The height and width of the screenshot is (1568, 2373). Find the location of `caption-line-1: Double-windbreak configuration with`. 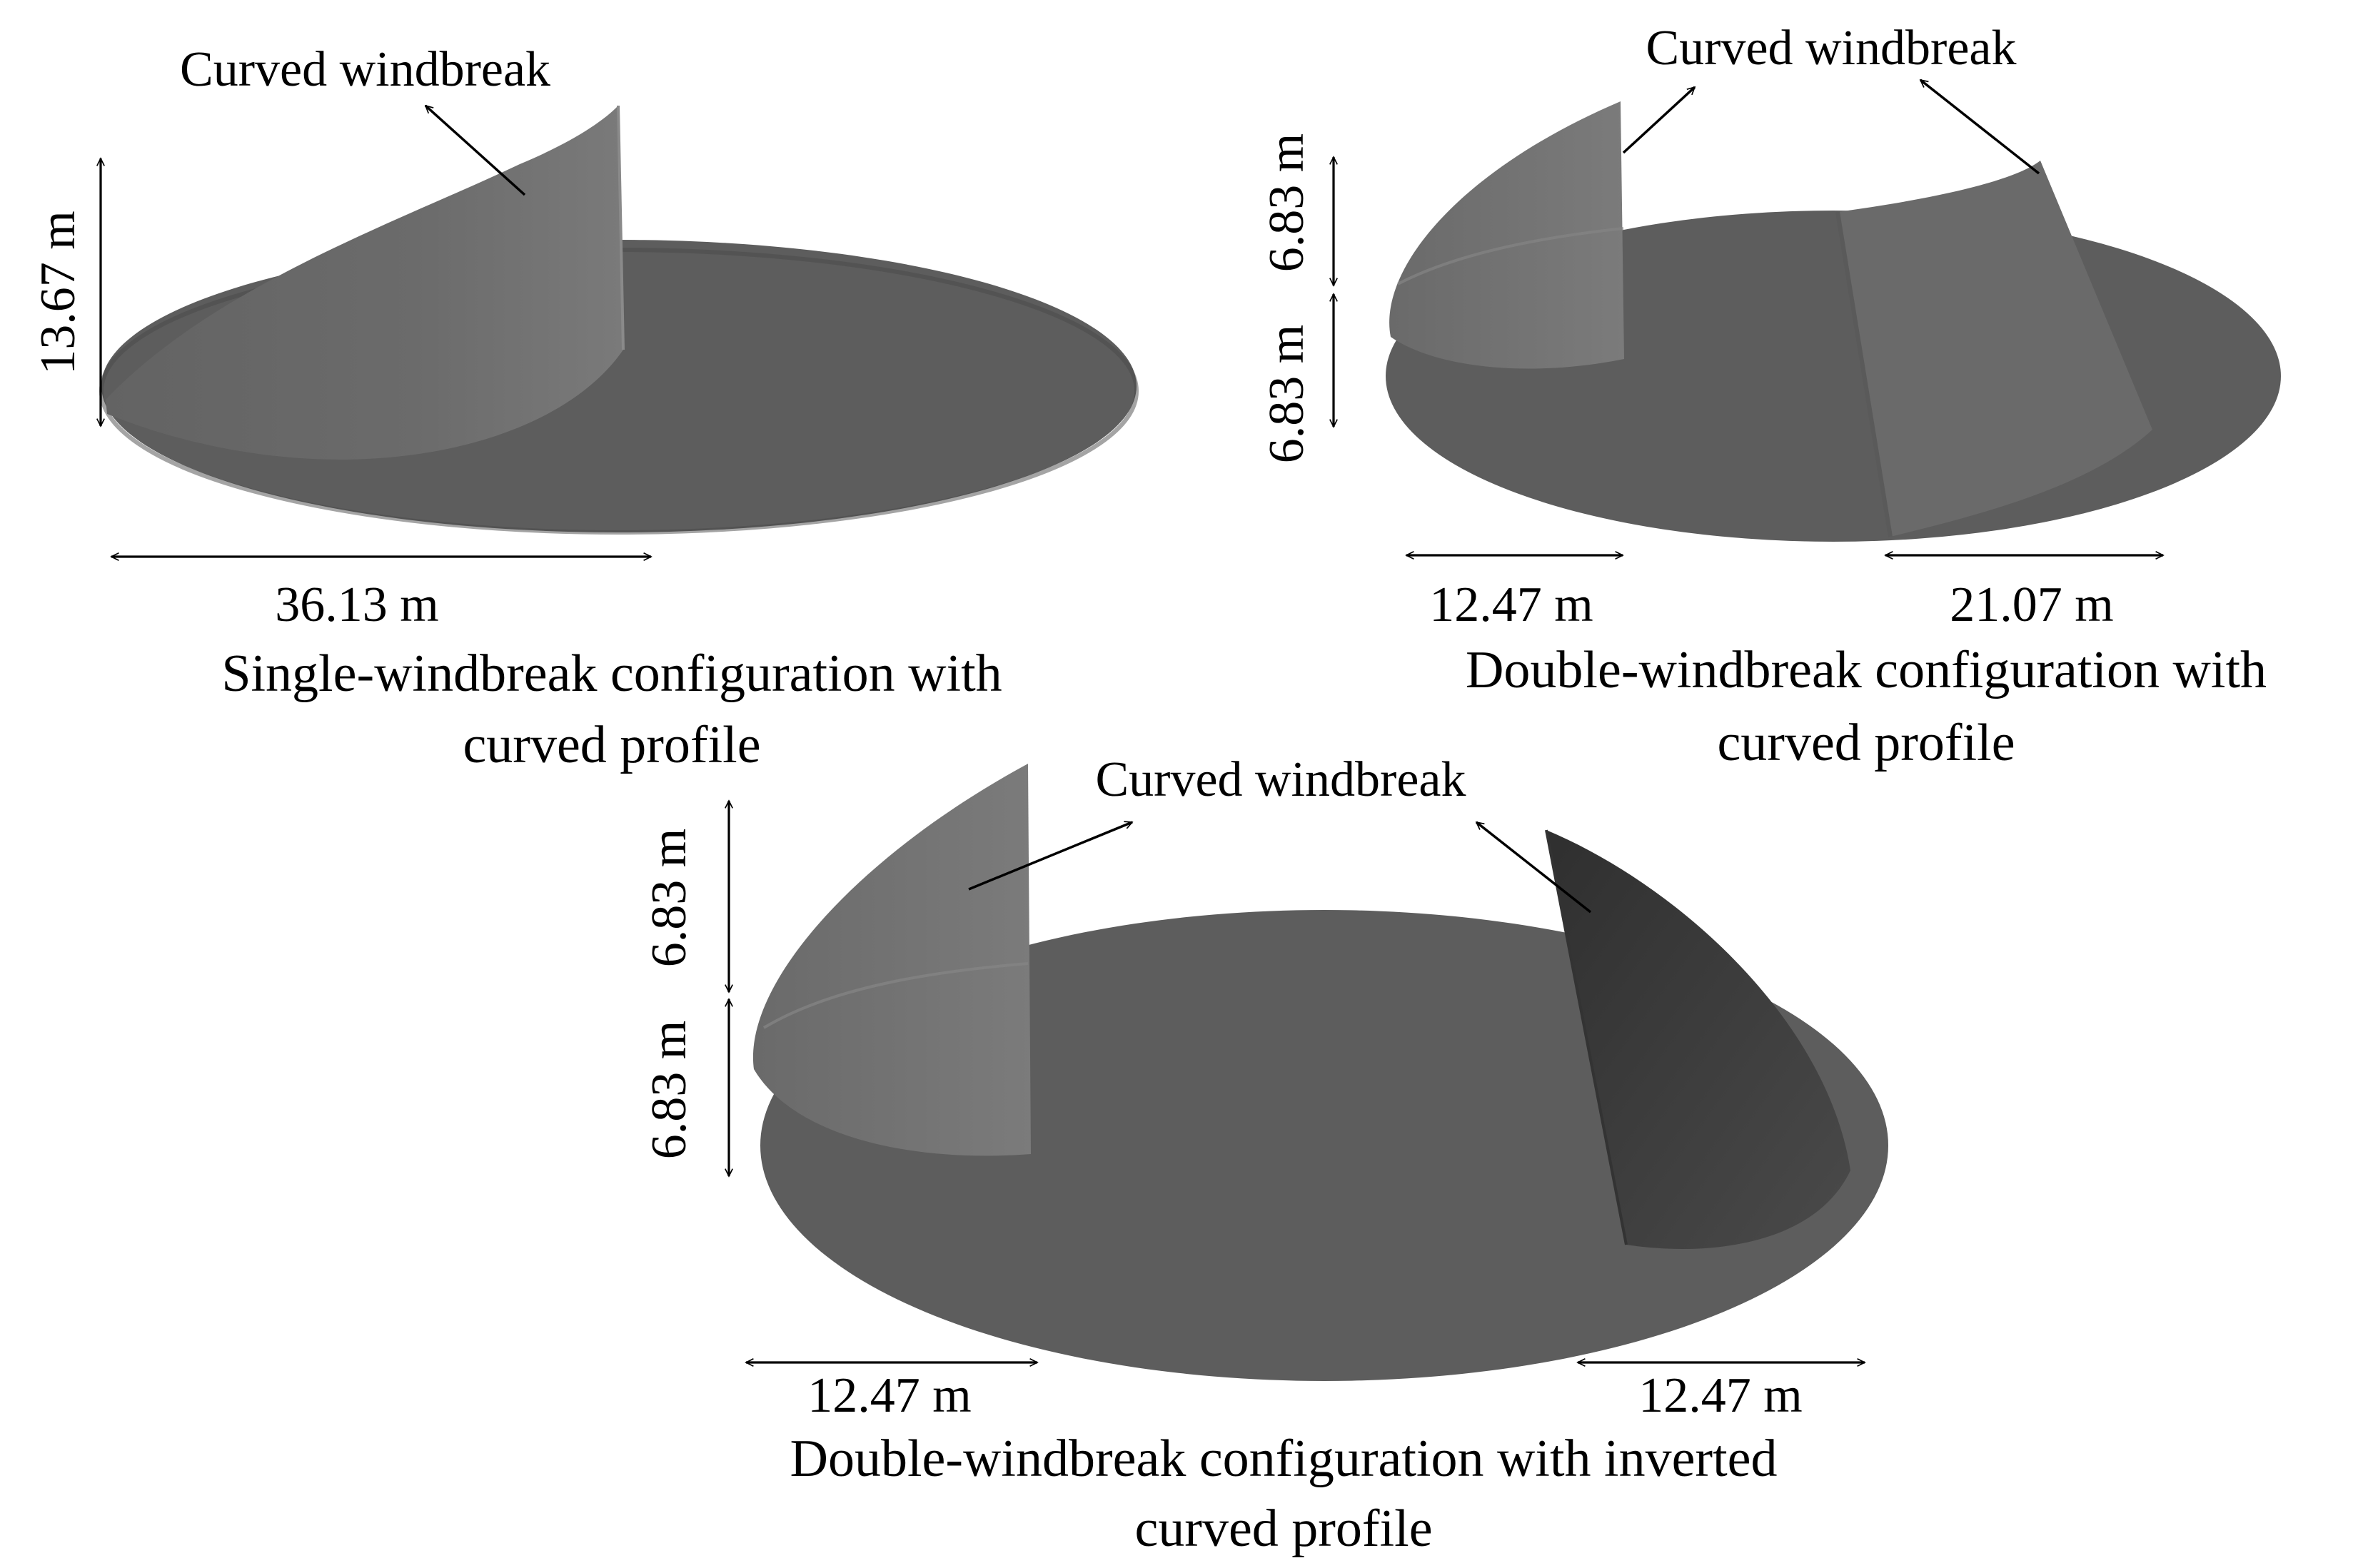

caption-line-1: Double-windbreak configuration with is located at coordinates (1866, 670).